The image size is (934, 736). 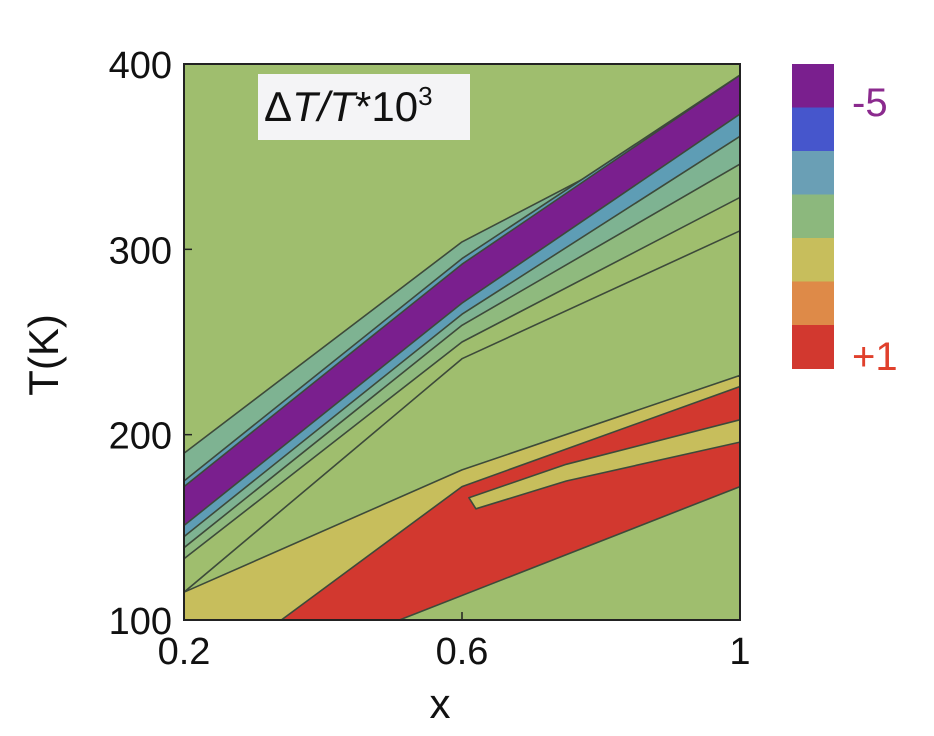 What do you see at coordinates (184, 652) in the screenshot?
I see `x-tick-label: 0.2` at bounding box center [184, 652].